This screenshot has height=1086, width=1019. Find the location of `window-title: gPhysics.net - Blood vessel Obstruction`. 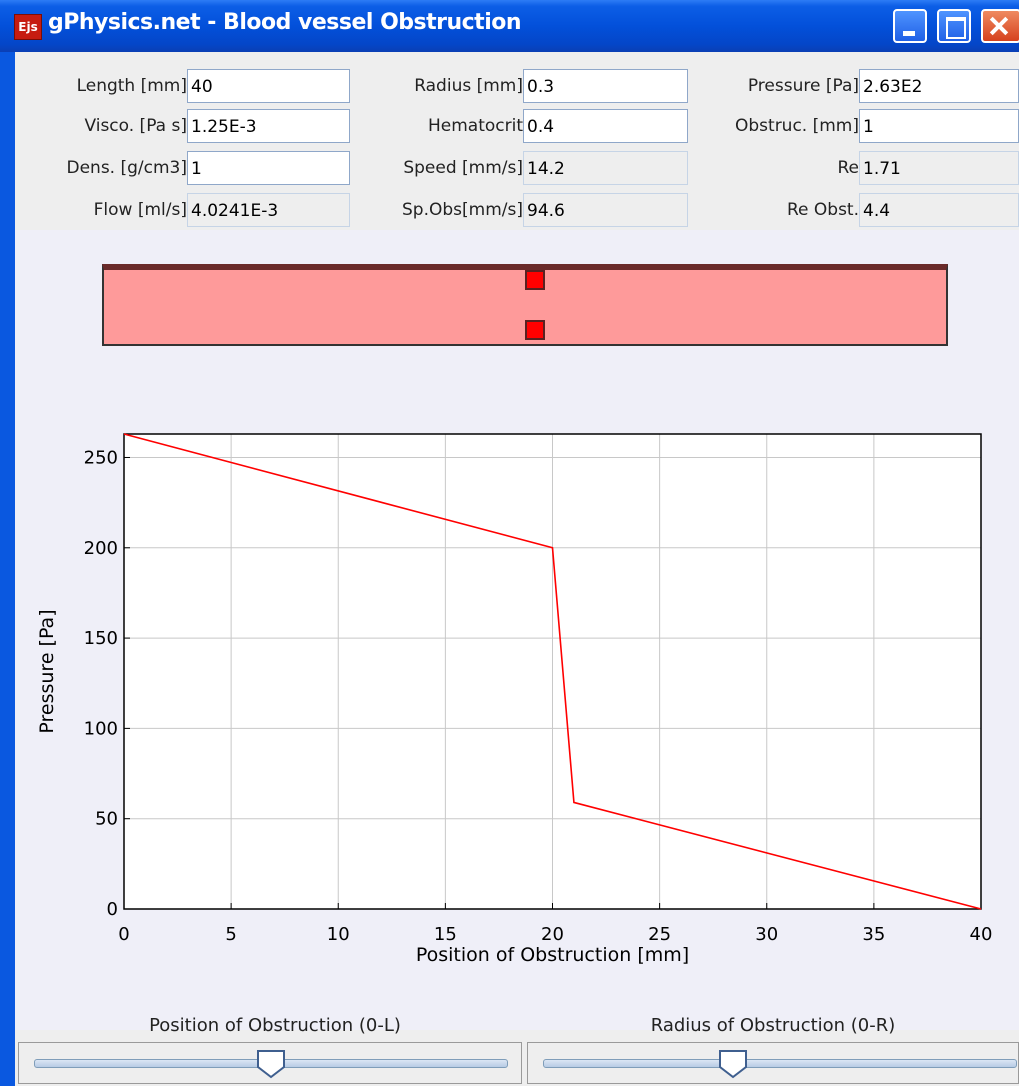

window-title: gPhysics.net - Blood vessel Obstruction is located at coordinates (285, 22).